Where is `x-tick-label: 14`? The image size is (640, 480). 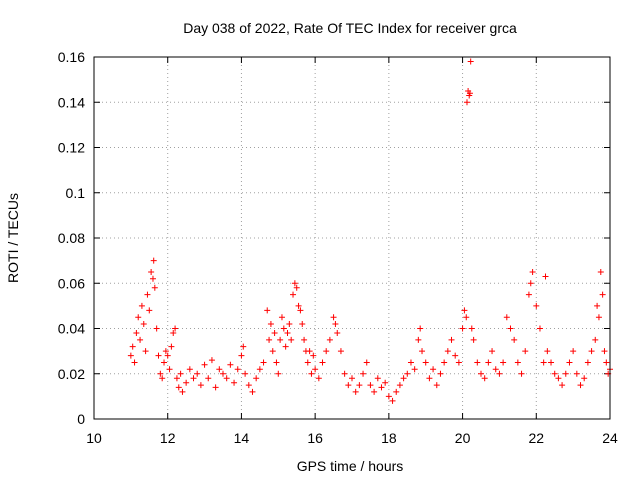 x-tick-label: 14 is located at coordinates (242, 438).